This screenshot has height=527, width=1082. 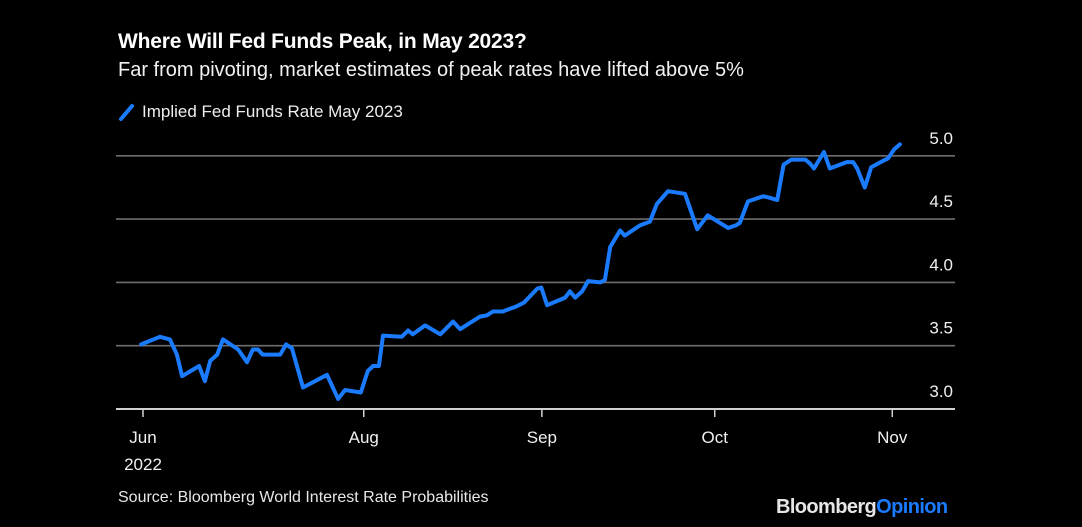 What do you see at coordinates (912, 507) in the screenshot?
I see `logo-section: Opinion` at bounding box center [912, 507].